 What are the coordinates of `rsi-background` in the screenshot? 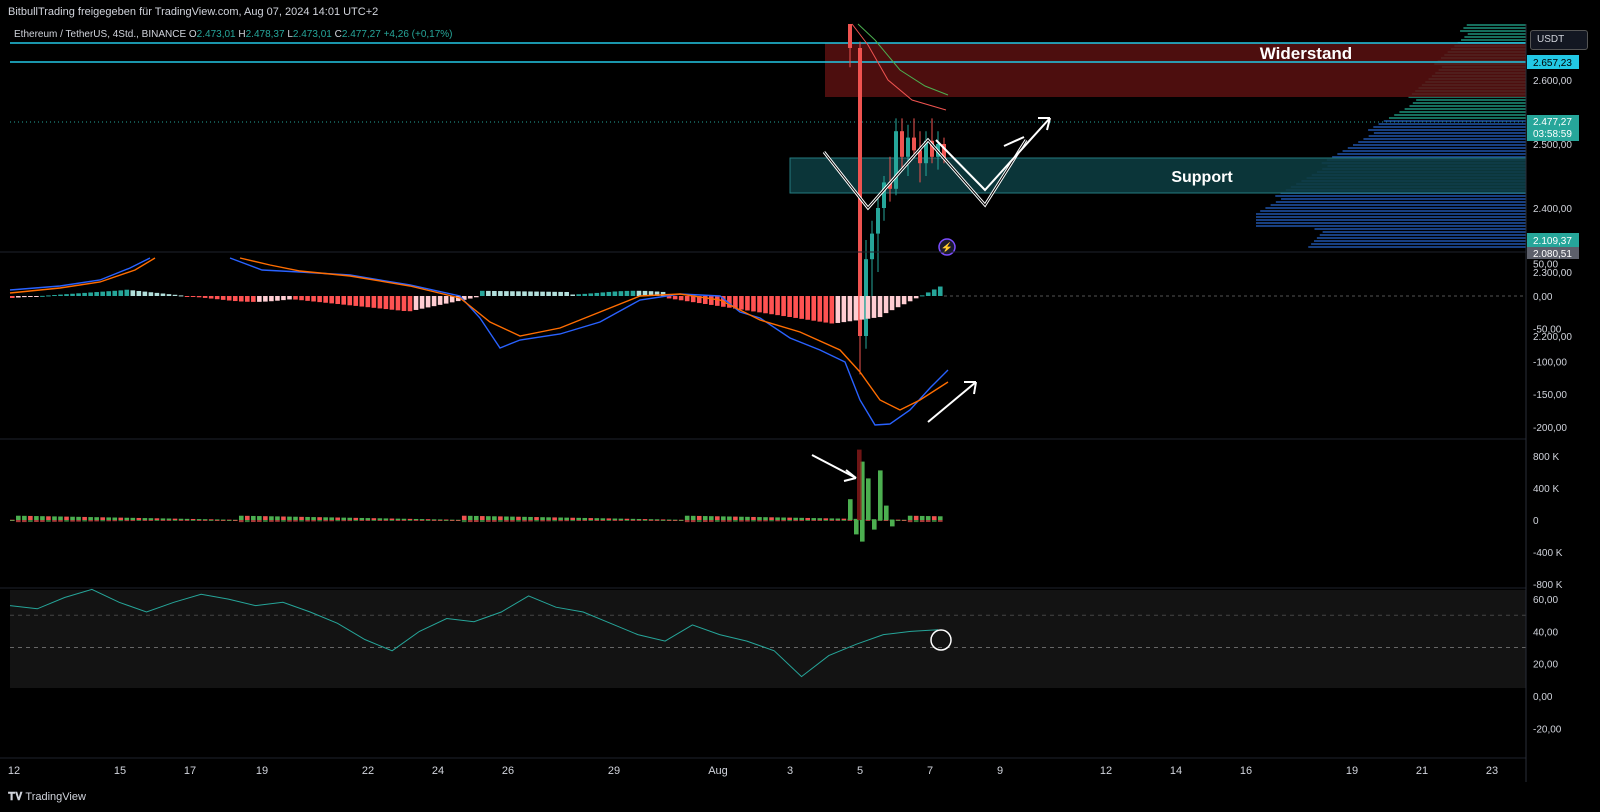 It's located at (768, 639).